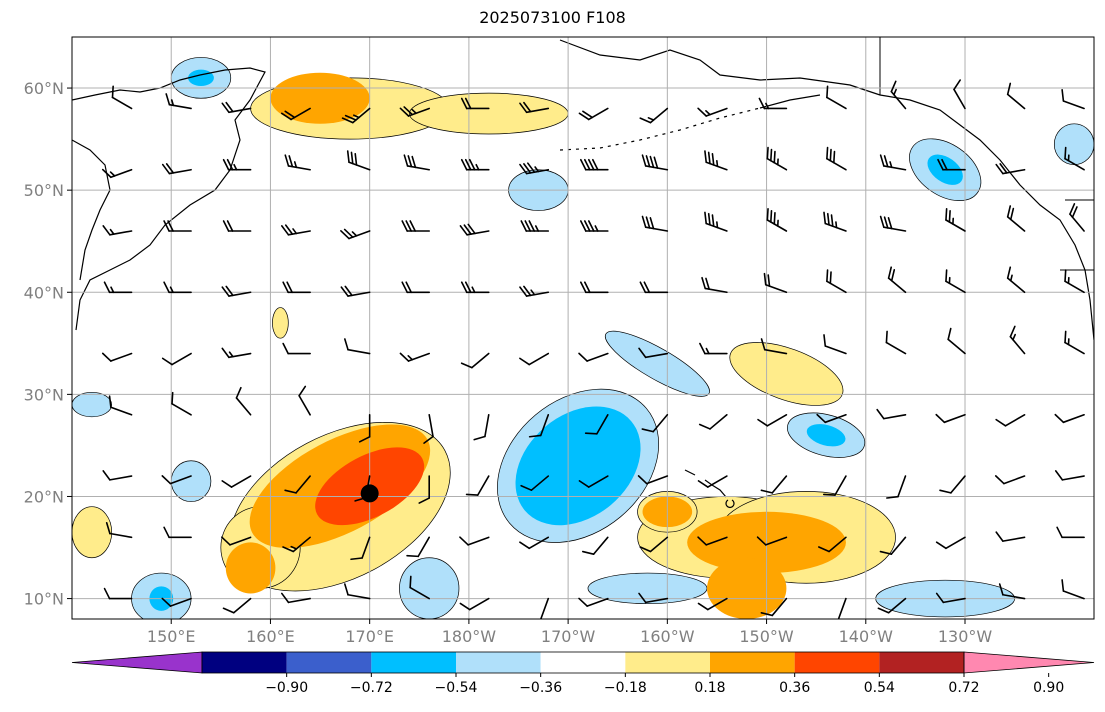 The height and width of the screenshot is (712, 1105). Describe the element at coordinates (794, 688) in the screenshot. I see `colorbar-tick-label: 0.36` at that location.